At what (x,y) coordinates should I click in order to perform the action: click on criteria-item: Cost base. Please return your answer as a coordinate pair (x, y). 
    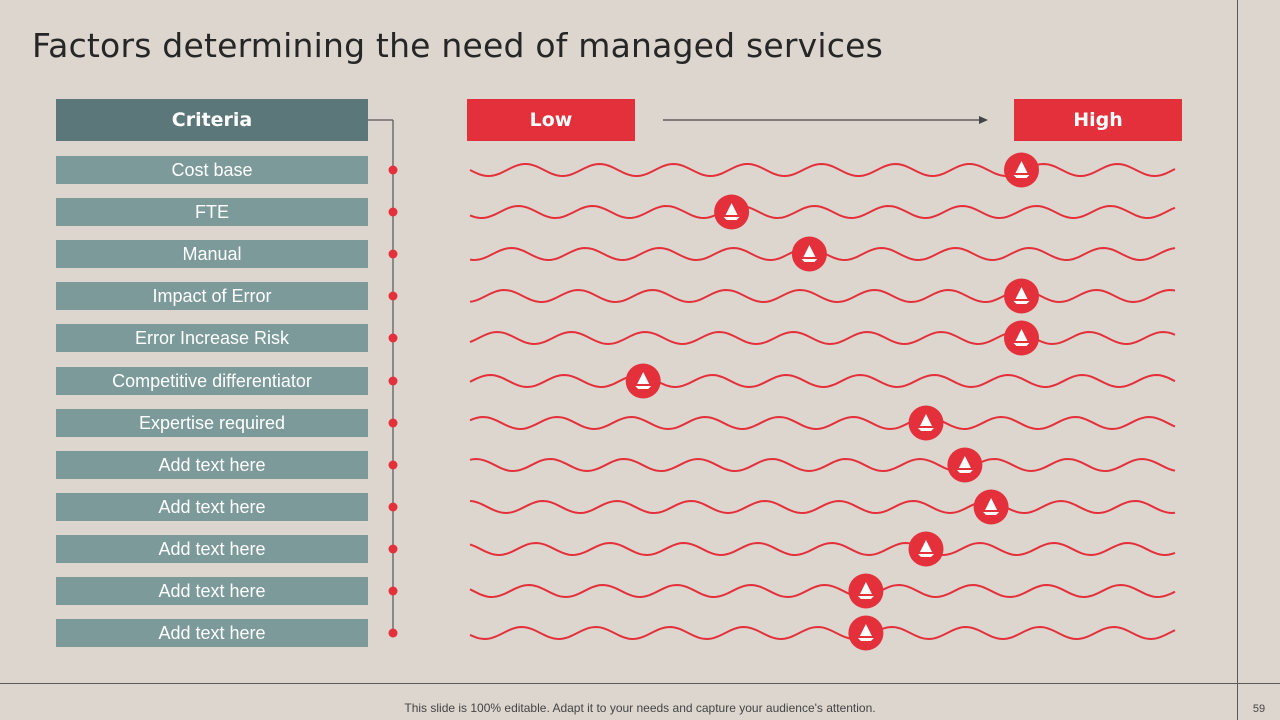
    Looking at the image, I should click on (212, 170).